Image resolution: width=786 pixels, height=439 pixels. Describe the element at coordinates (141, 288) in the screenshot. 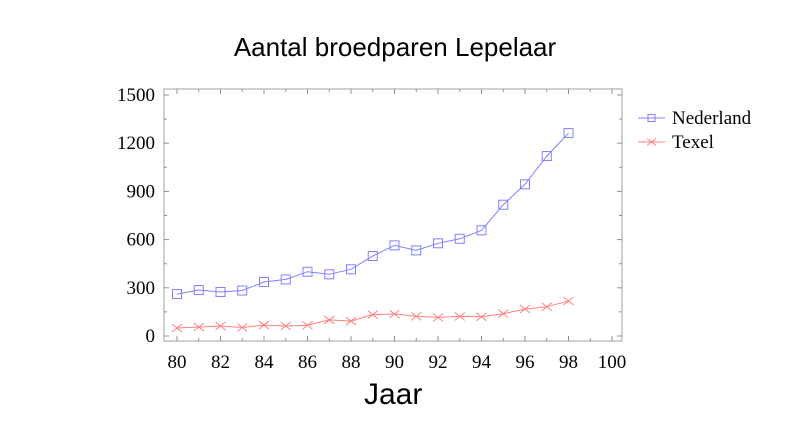

I see `y-tick-label: 300` at that location.